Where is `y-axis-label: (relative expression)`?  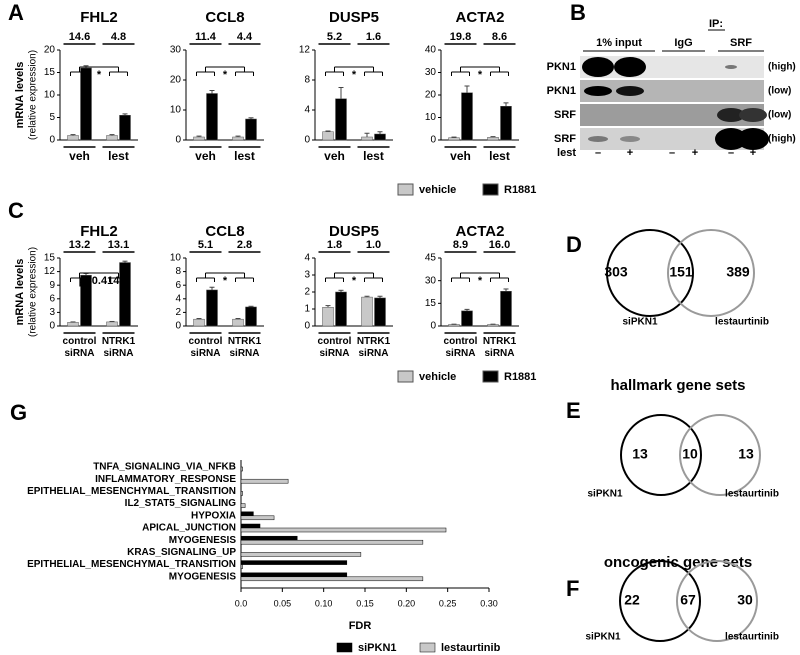
y-axis-label: (relative expression) is located at coordinates (33, 95).